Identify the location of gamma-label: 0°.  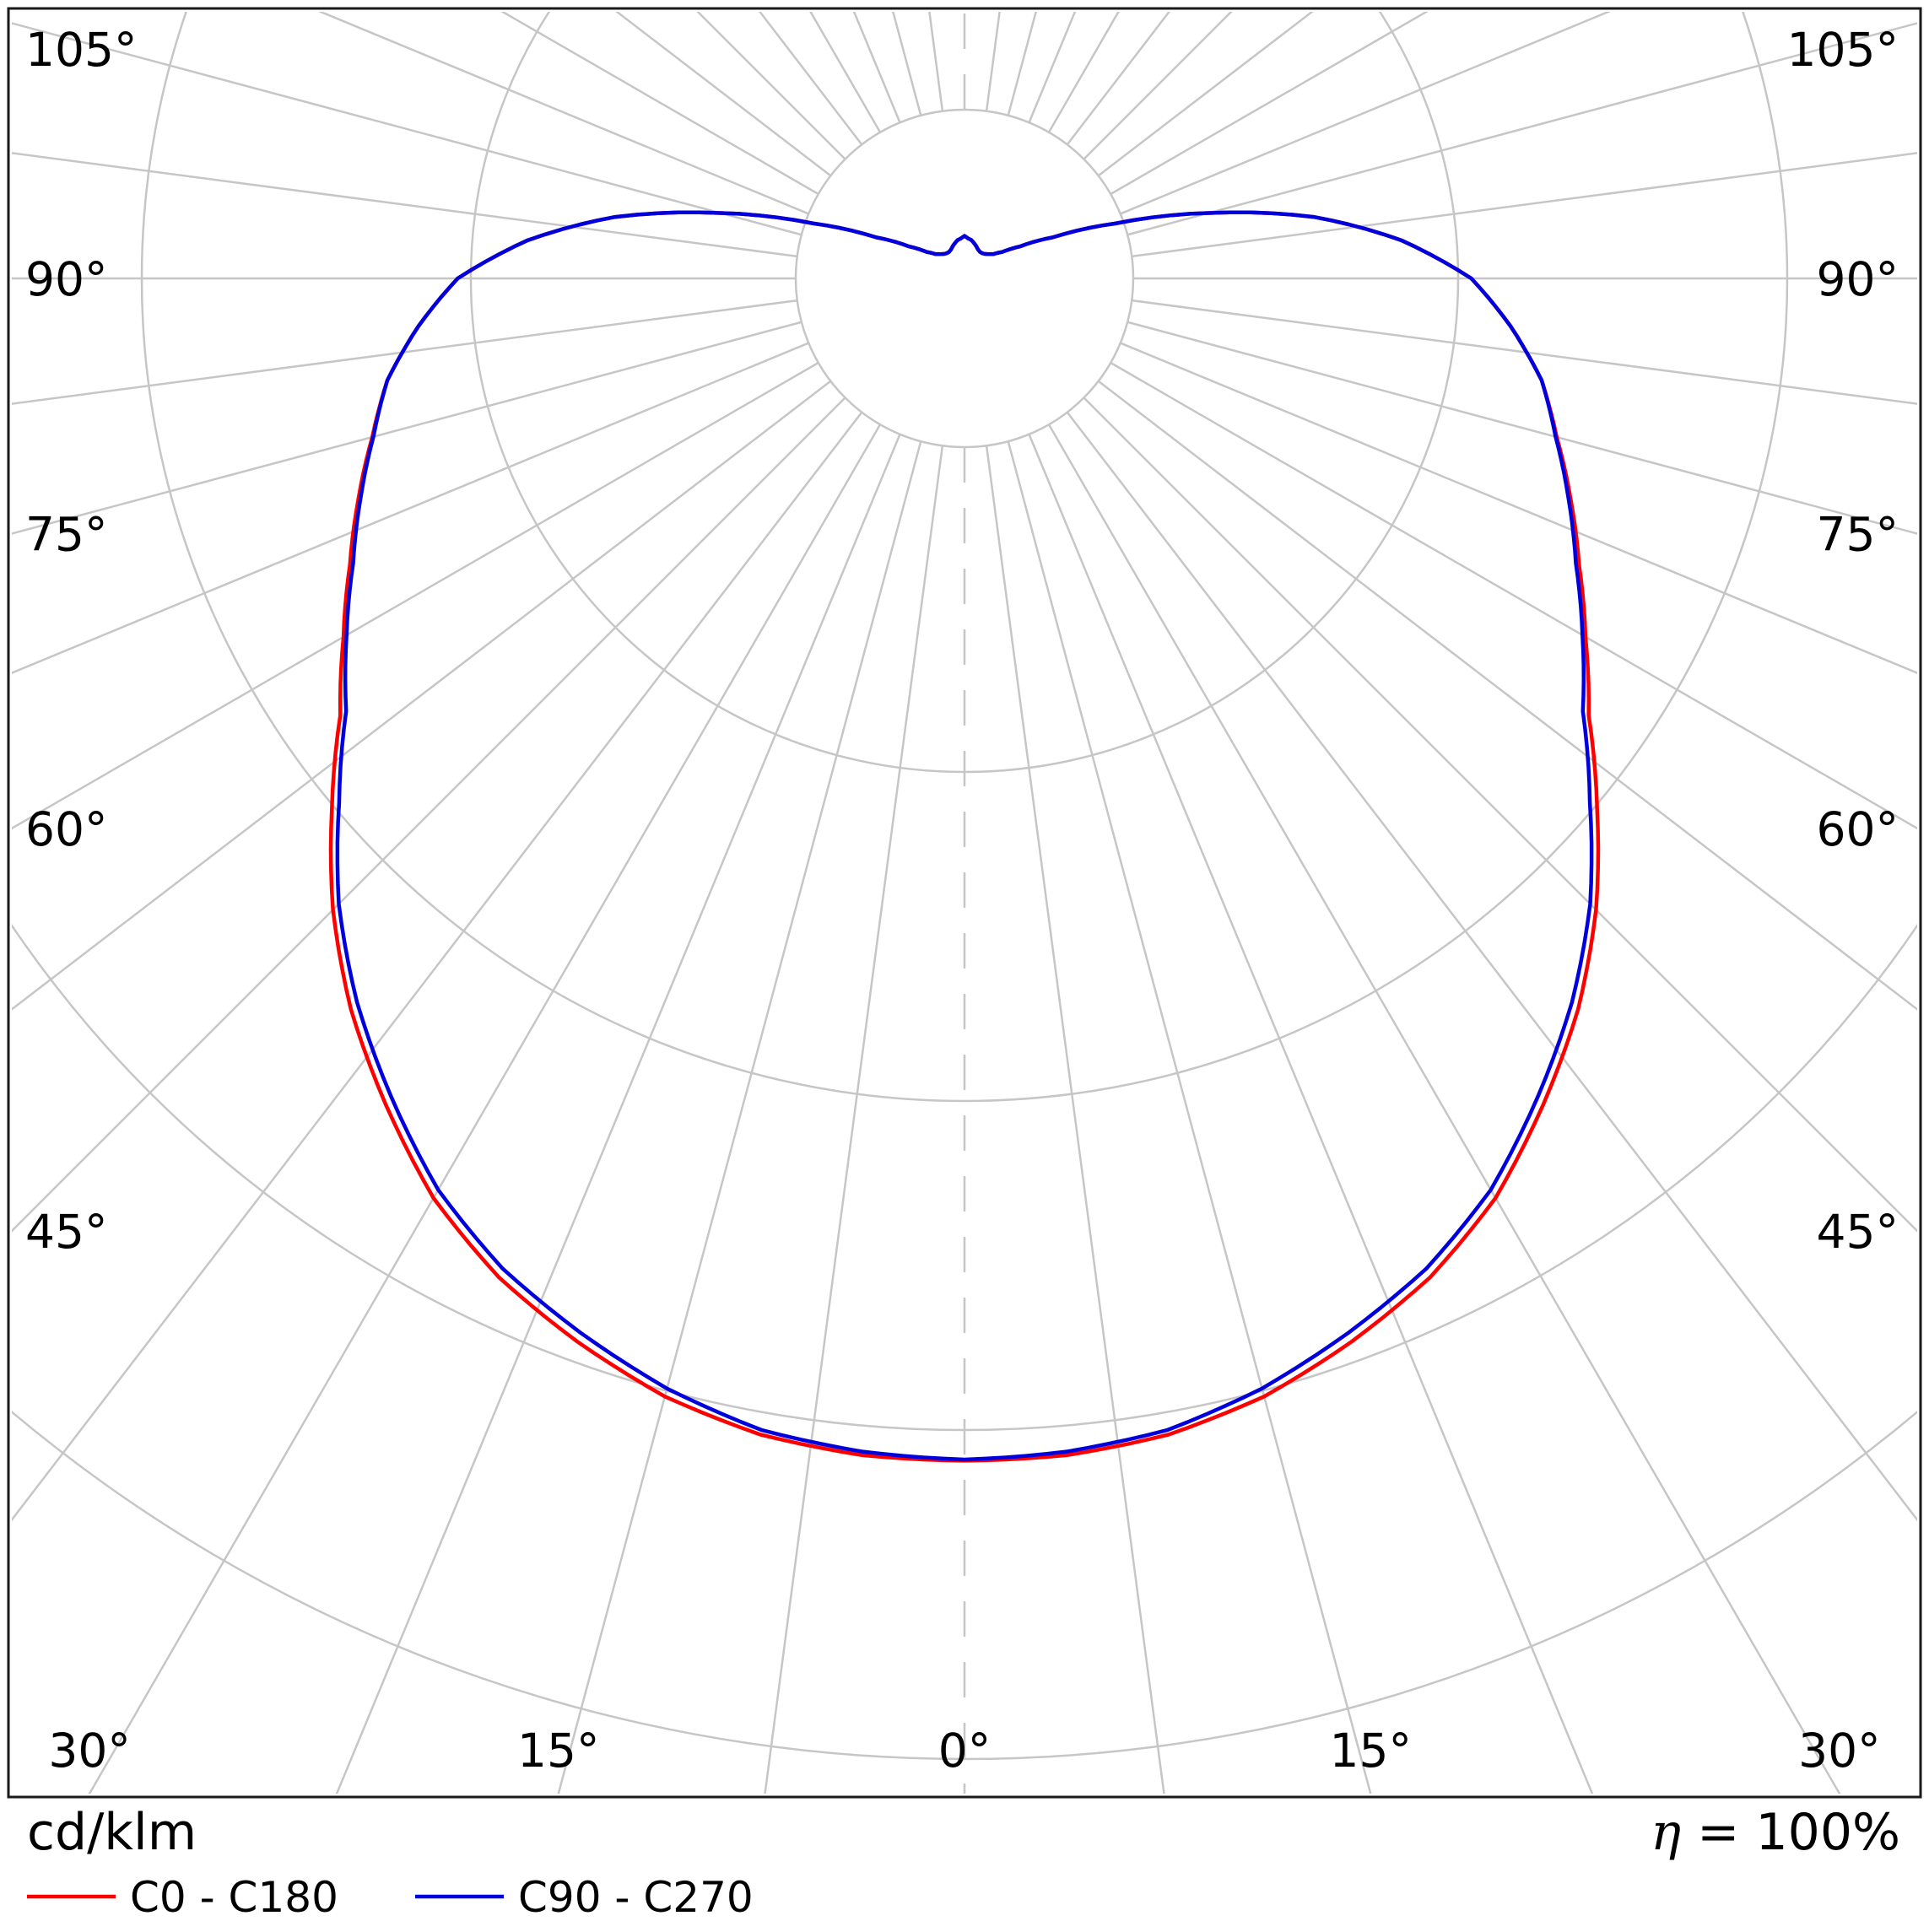
(965, 1751).